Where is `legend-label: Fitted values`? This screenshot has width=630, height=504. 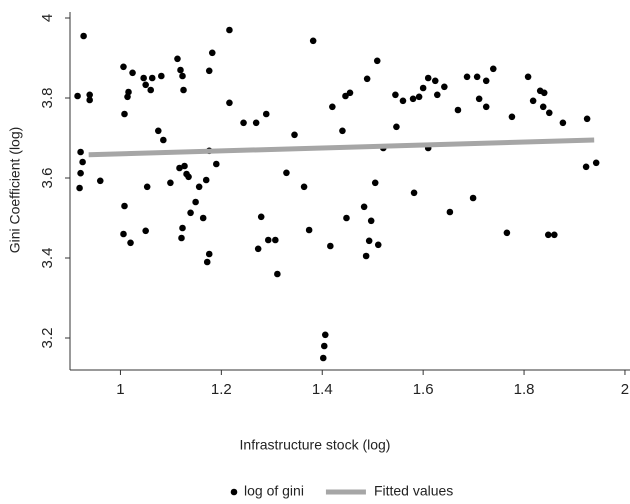 legend-label: Fitted values is located at coordinates (413, 491).